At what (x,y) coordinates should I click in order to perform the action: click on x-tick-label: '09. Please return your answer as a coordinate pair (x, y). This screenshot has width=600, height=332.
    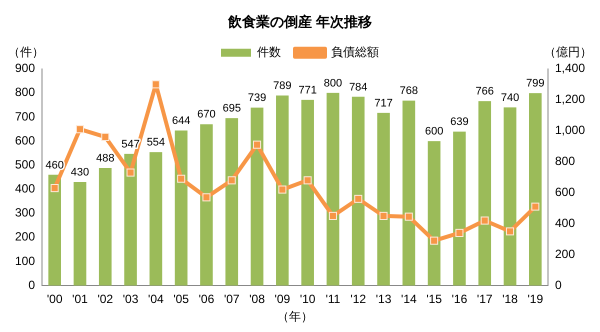
    Looking at the image, I should click on (282, 299).